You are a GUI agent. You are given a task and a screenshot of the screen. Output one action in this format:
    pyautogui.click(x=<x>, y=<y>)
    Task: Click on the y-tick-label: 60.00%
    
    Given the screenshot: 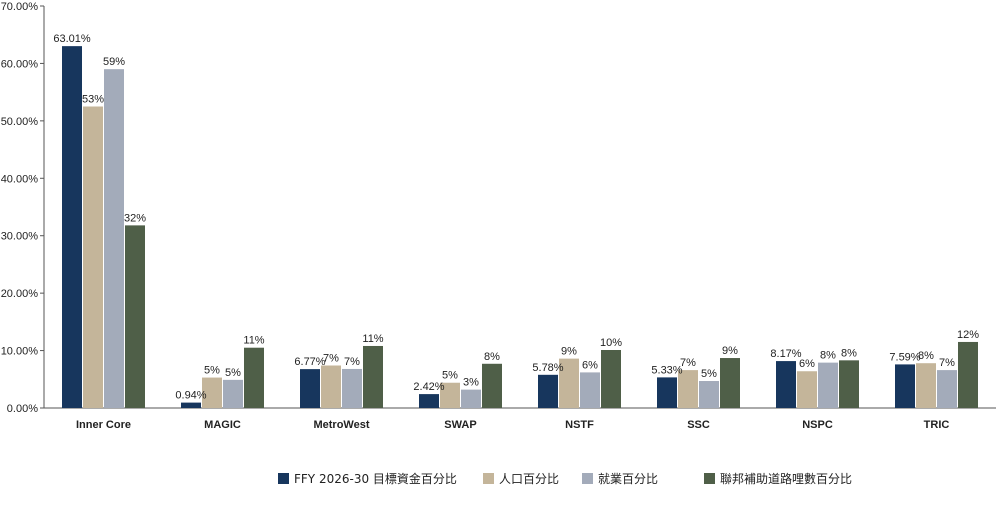 What is the action you would take?
    pyautogui.click(x=20, y=64)
    